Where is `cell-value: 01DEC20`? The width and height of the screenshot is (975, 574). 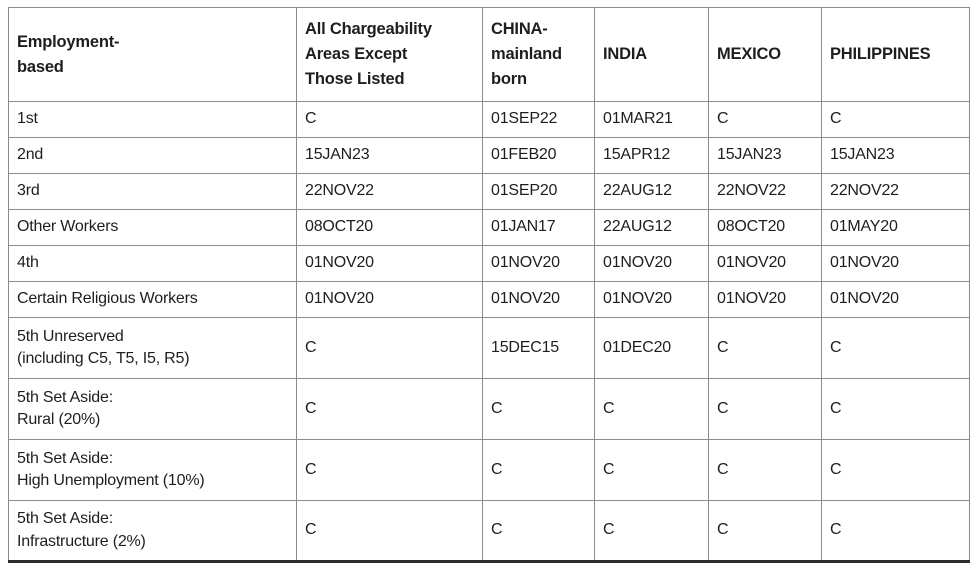 cell-value: 01DEC20 is located at coordinates (651, 348).